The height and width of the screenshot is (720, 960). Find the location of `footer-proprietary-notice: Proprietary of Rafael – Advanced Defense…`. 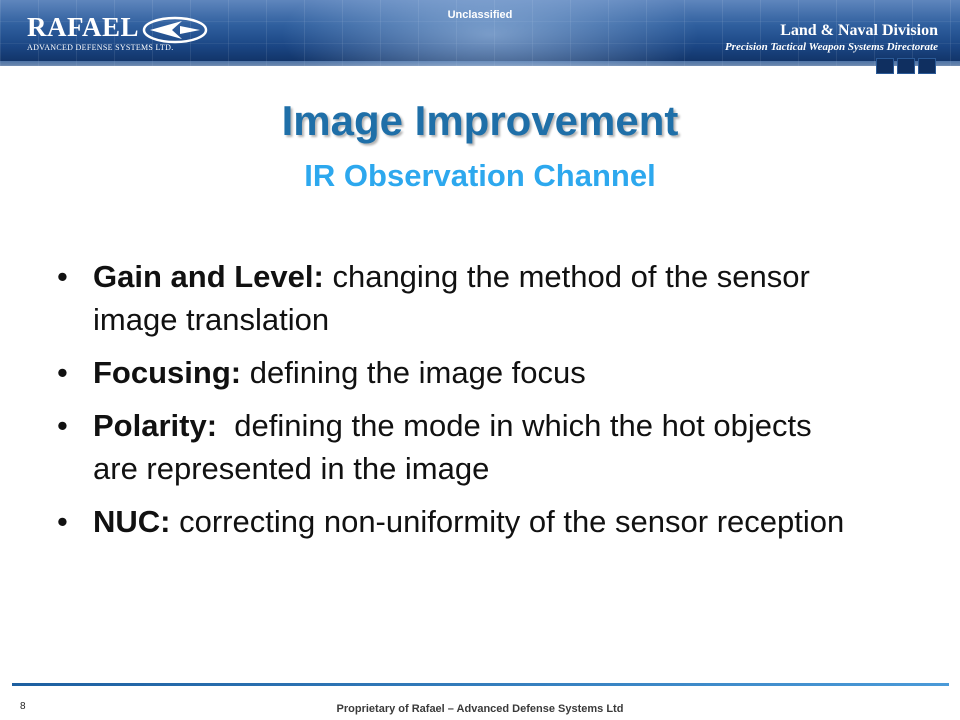

footer-proprietary-notice: Proprietary of Rafael – Advanced Defense… is located at coordinates (480, 709).